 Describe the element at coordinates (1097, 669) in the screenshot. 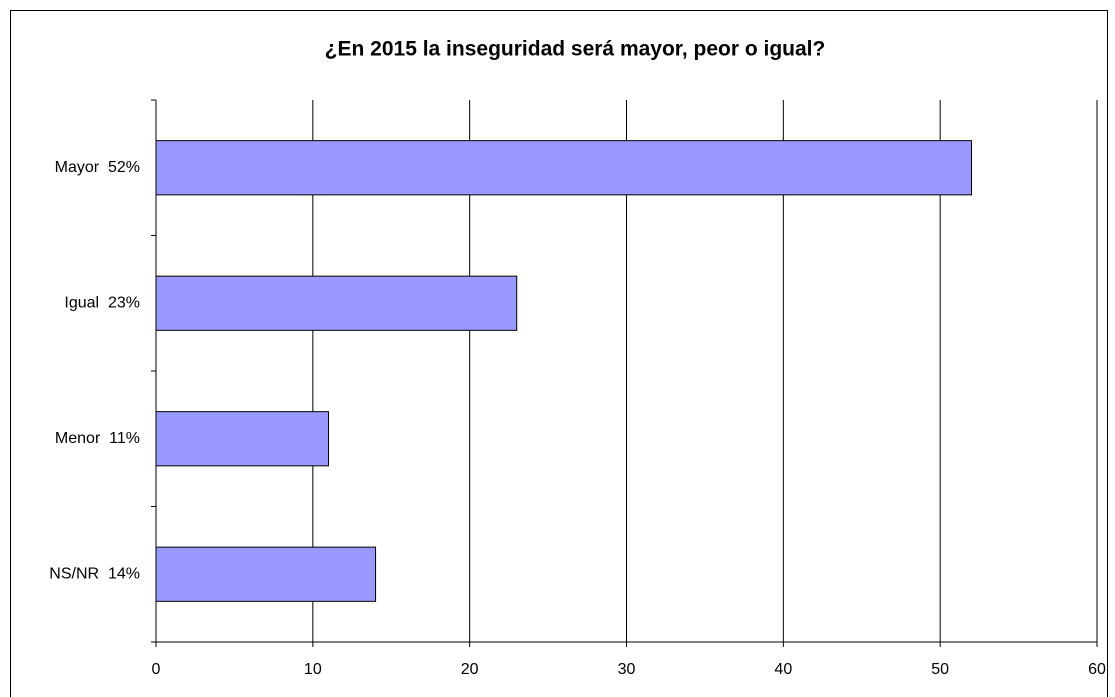

I see `x-tick-label: 60` at that location.